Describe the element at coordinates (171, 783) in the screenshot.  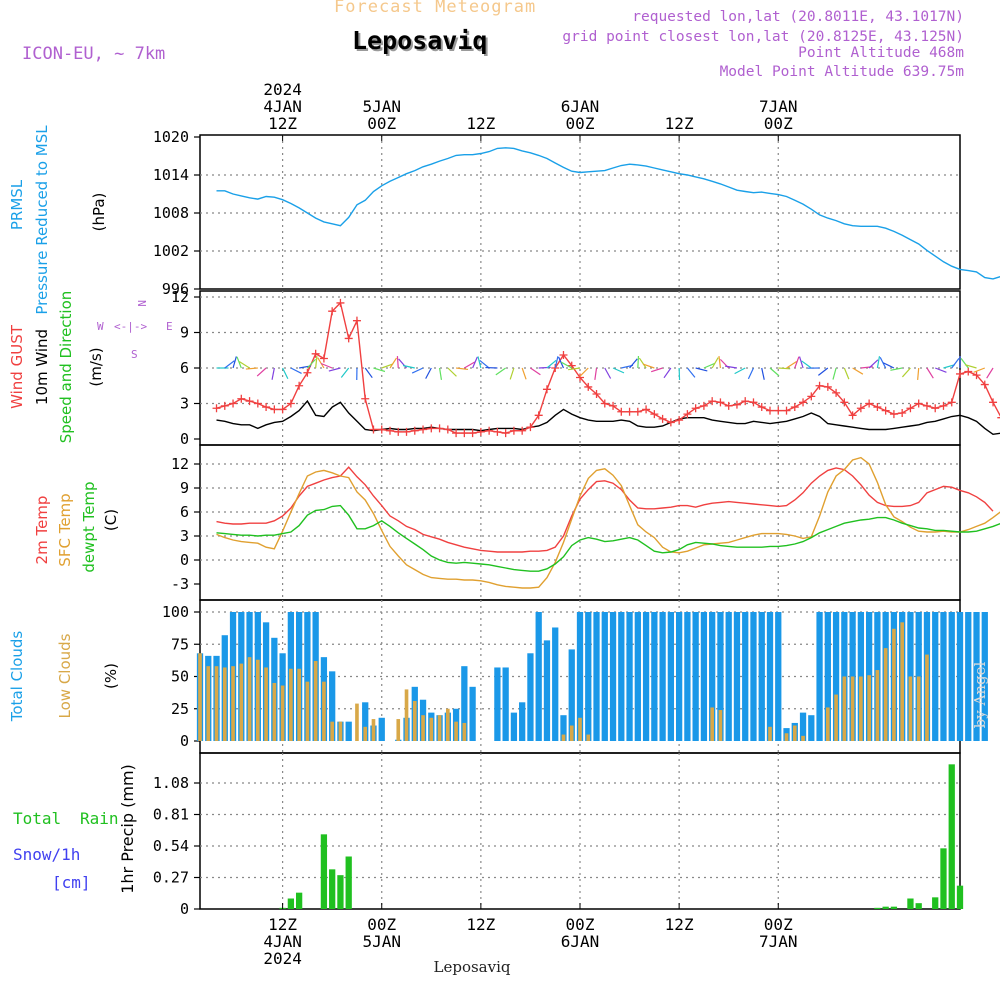
I see `precip-ytick-label: 1.08` at that location.